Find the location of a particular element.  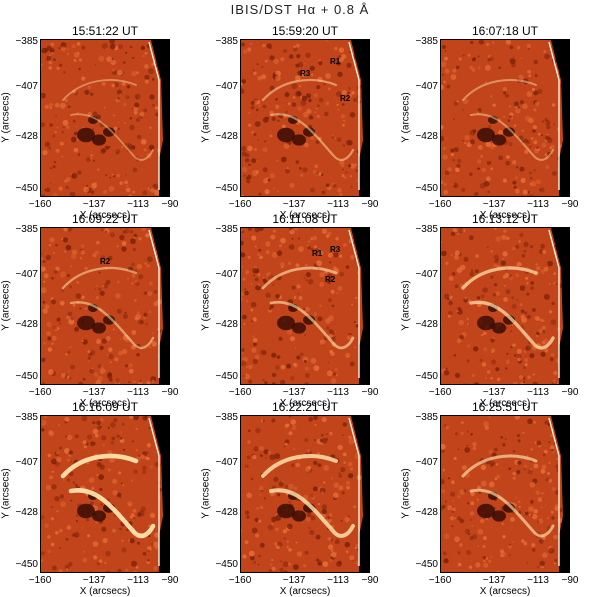

y-axis-label: Y (arcsecs) is located at coordinates (406, 494).